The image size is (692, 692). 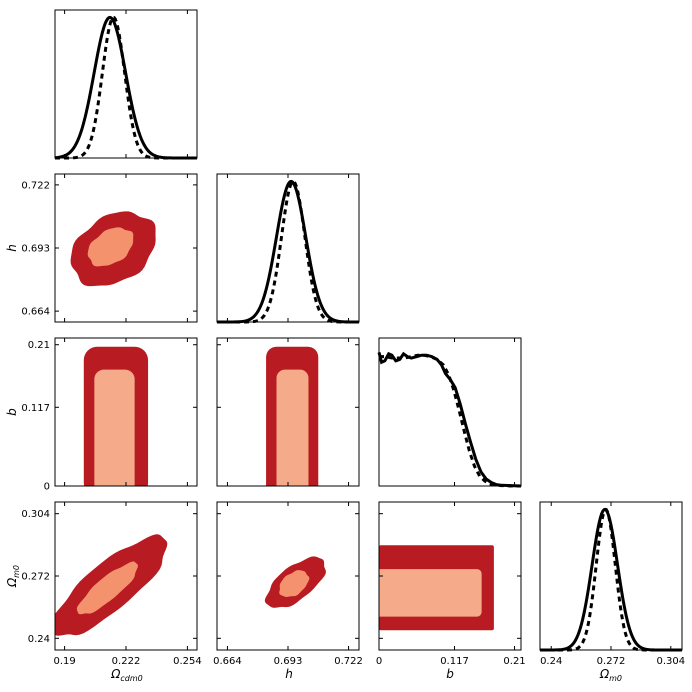 What do you see at coordinates (39, 345) in the screenshot?
I see `ytick-label-b: 0.21` at bounding box center [39, 345].